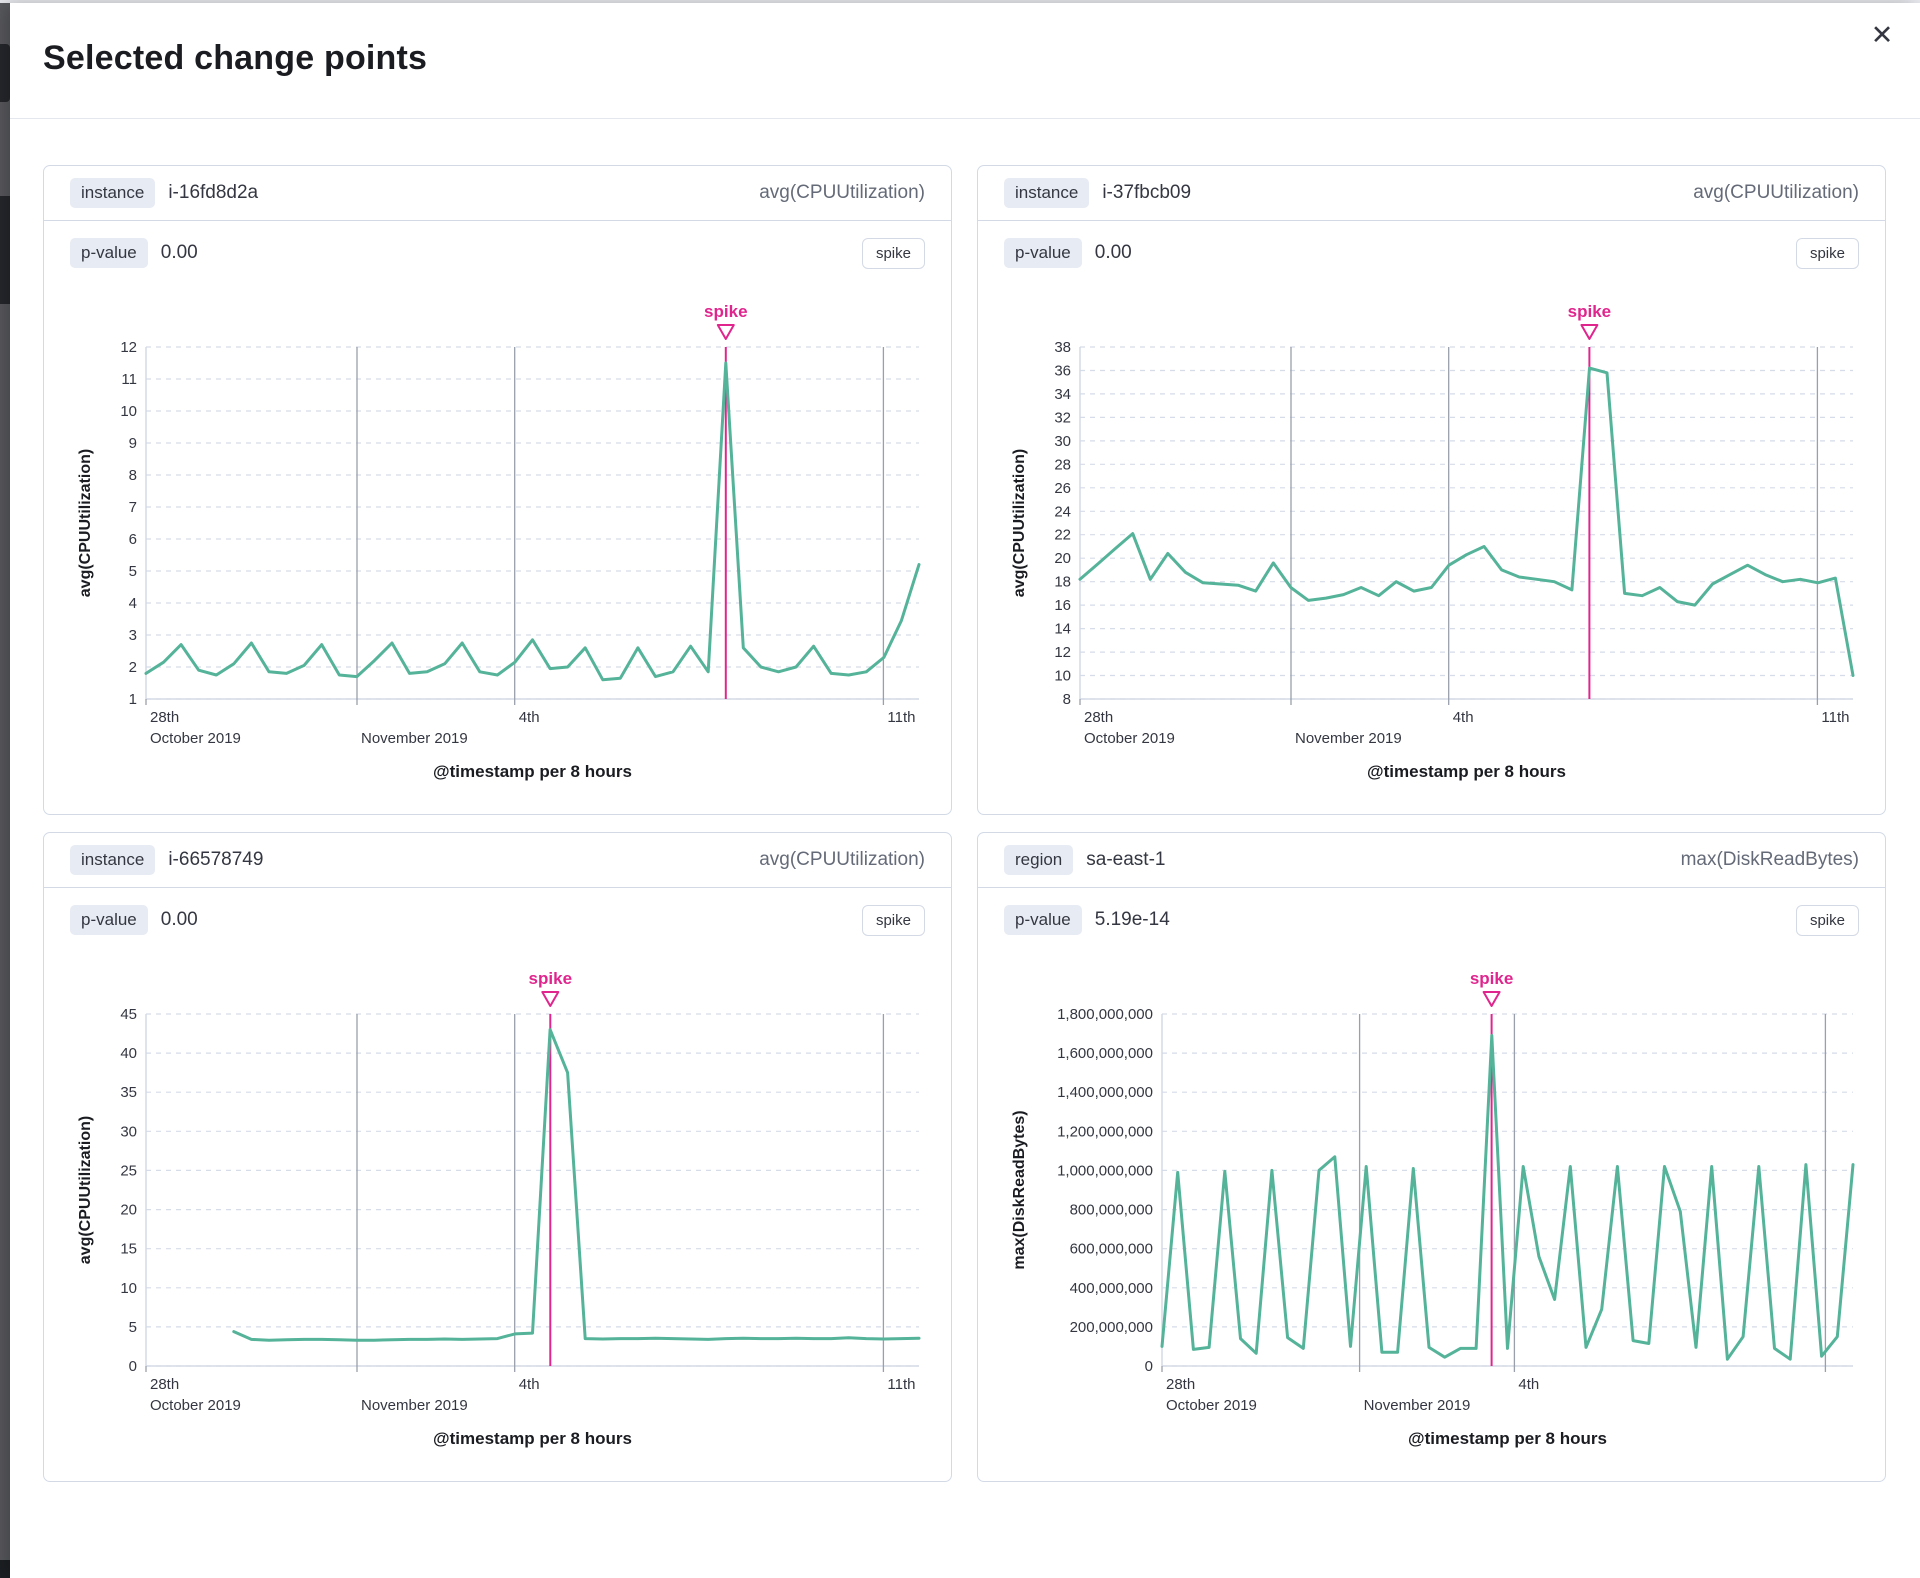 The image size is (1920, 1578). Describe the element at coordinates (1147, 192) in the screenshot. I see `group-value: i-37fbcb09` at that location.